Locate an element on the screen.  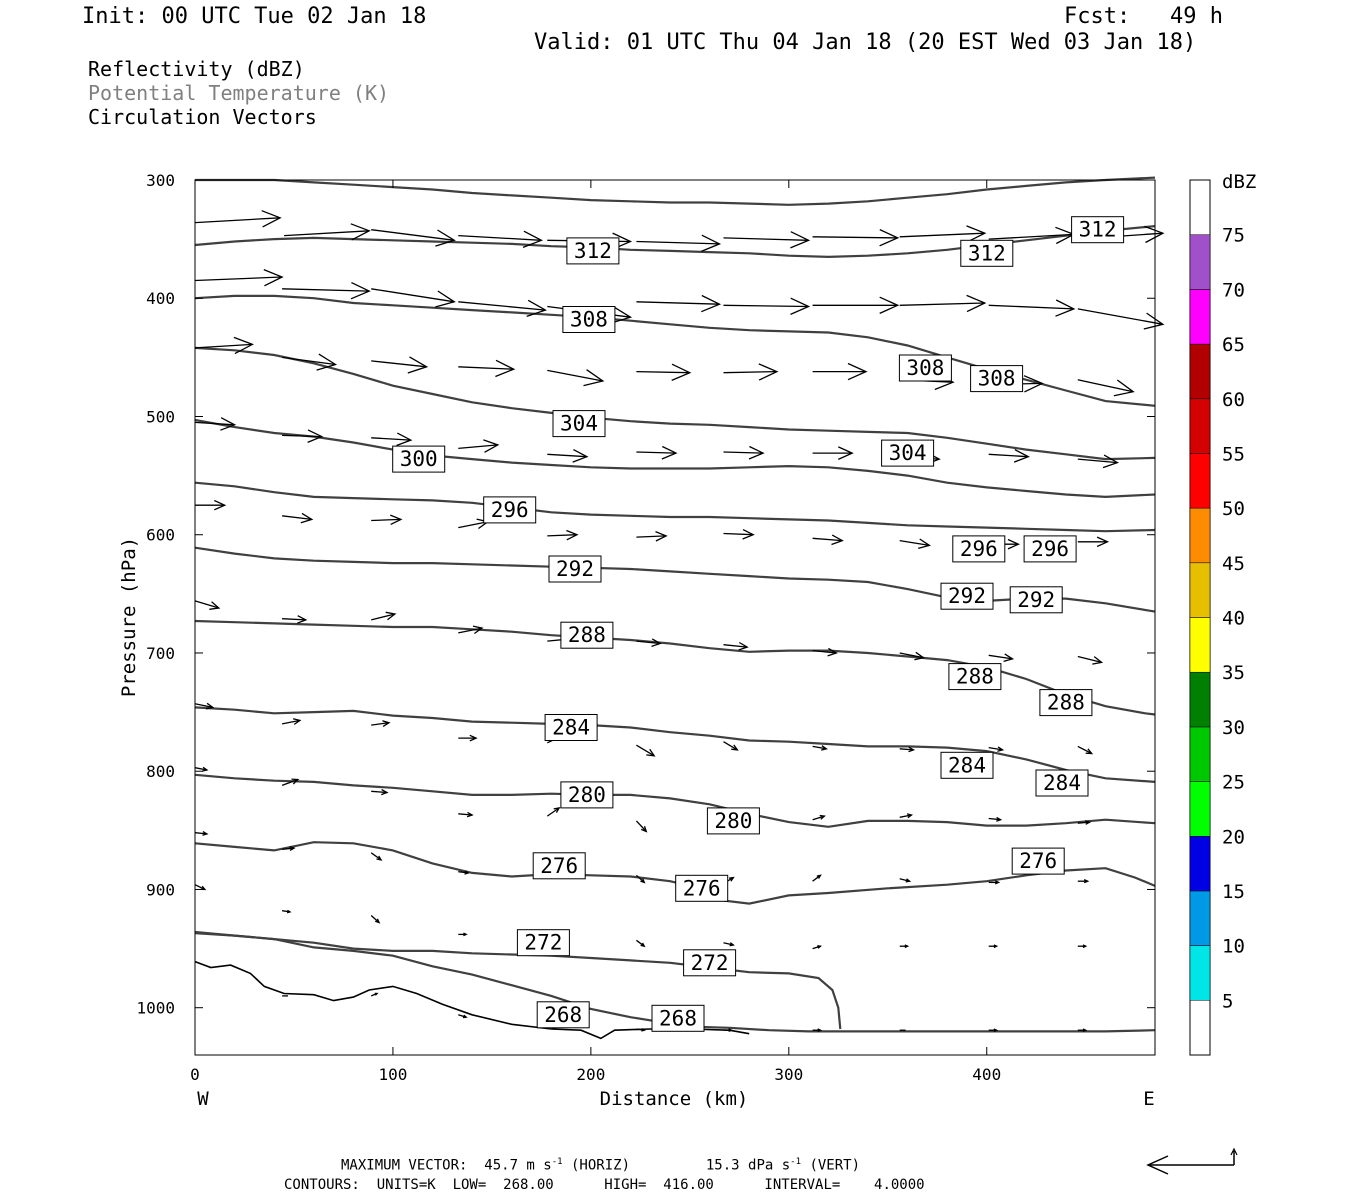
maximum-vector-horiz-tag: (HORIZ) is located at coordinates (601, 1165).